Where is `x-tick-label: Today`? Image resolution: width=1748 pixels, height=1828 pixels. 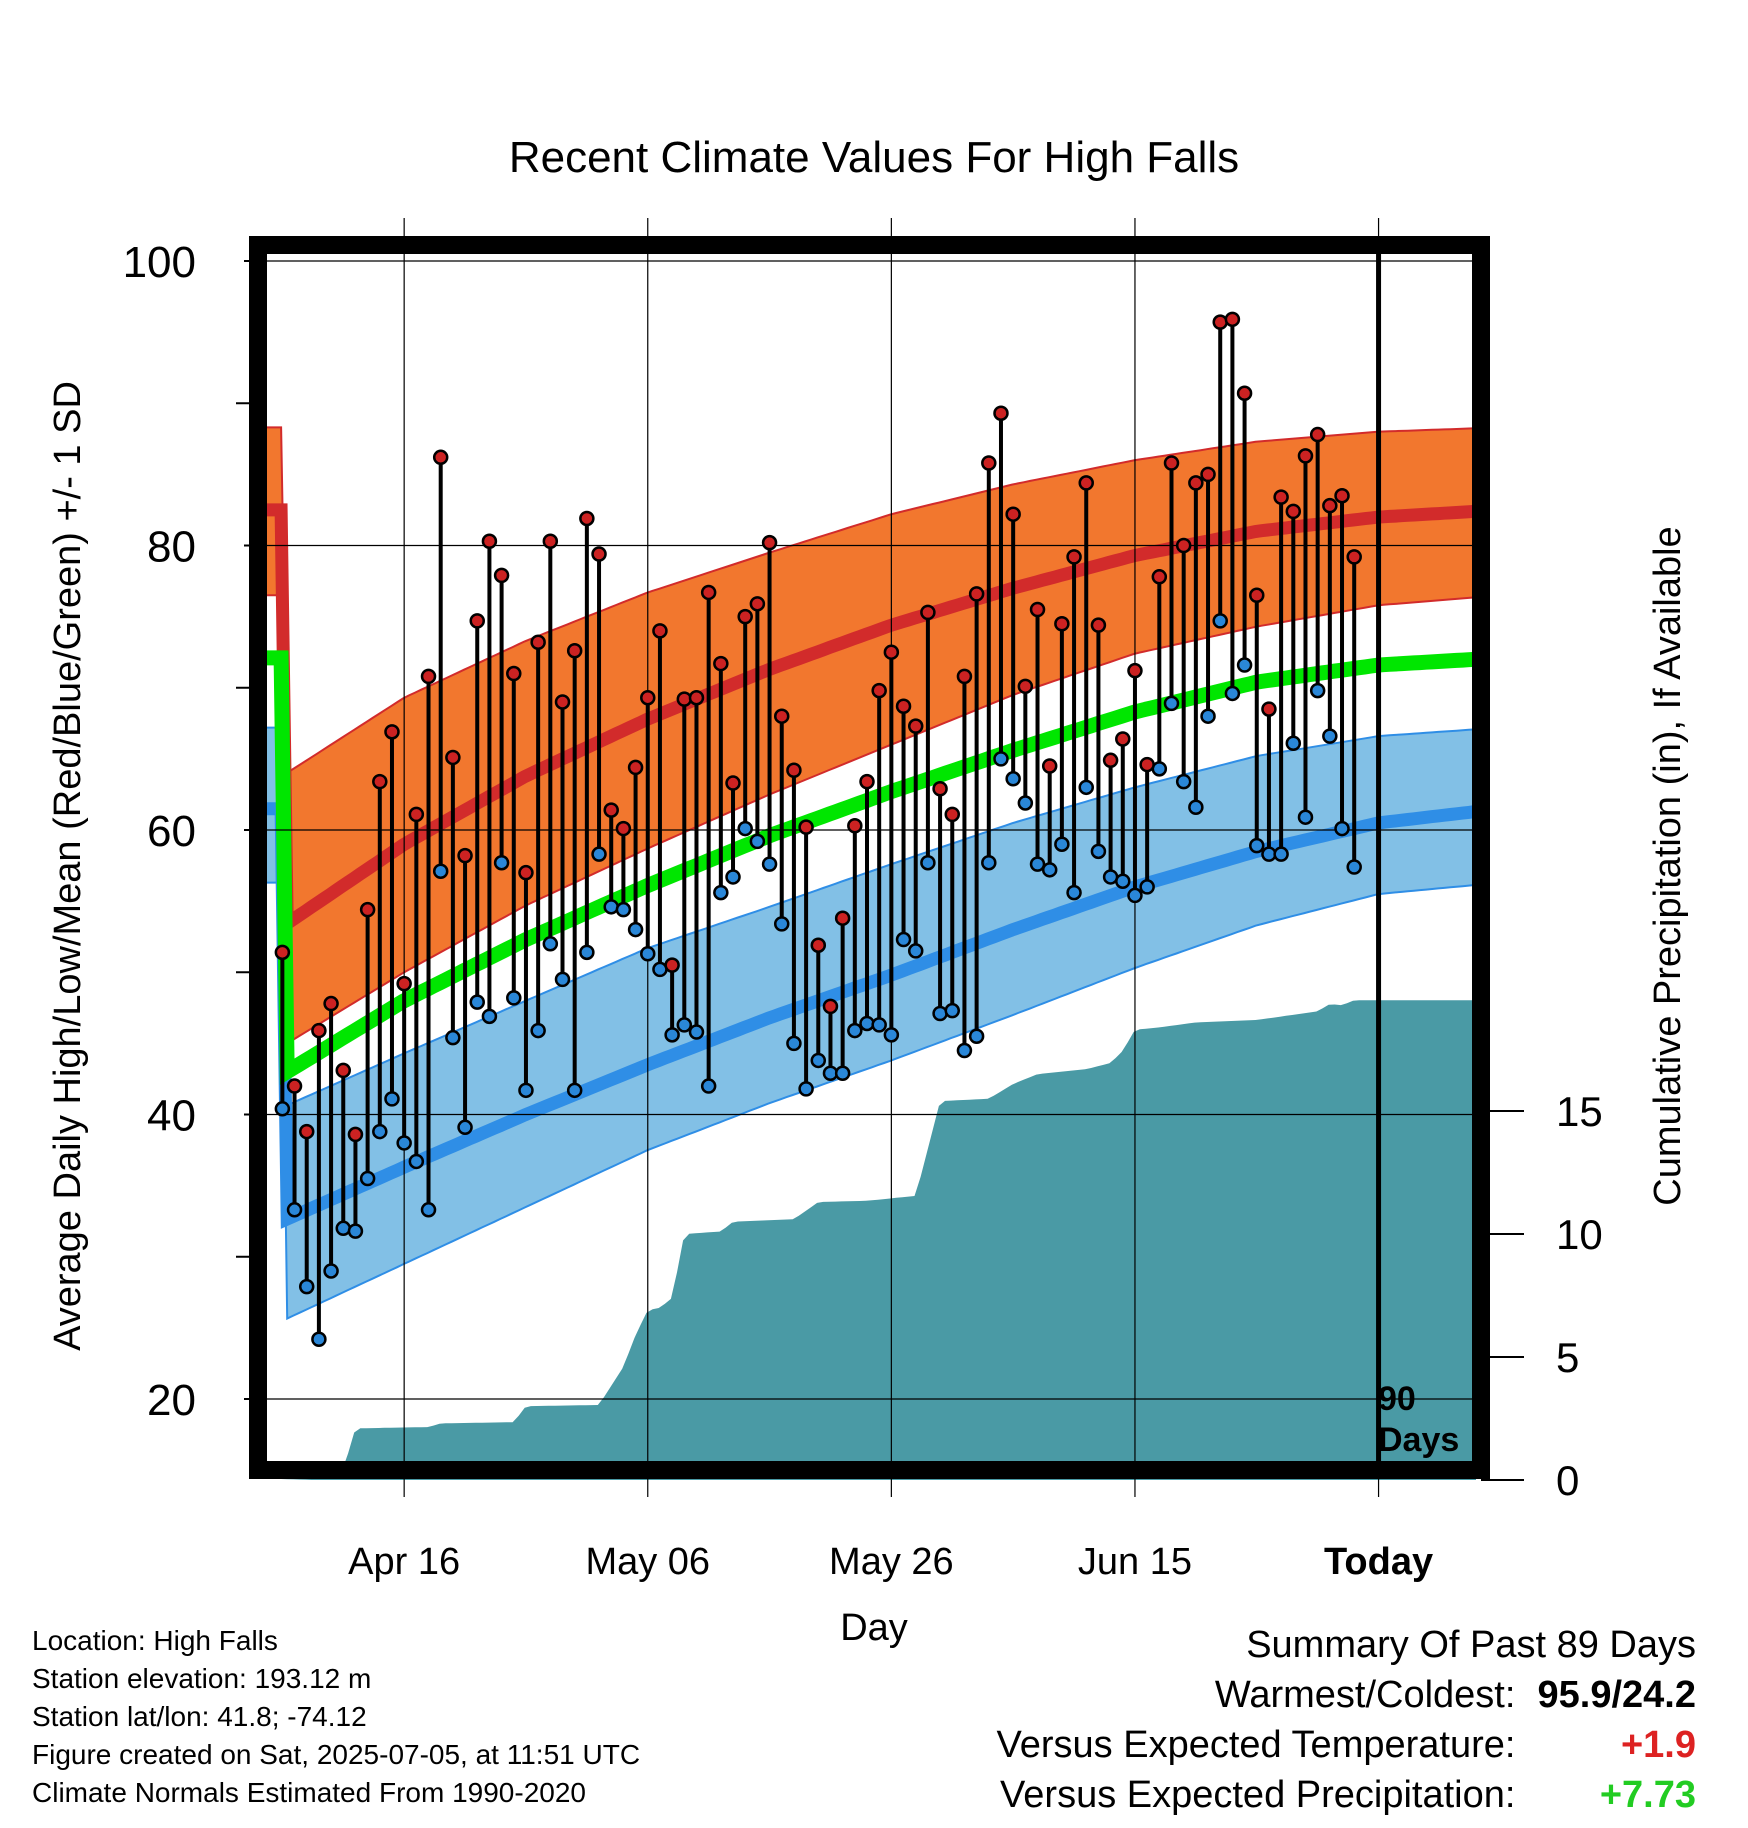 x-tick-label: Today is located at coordinates (1378, 1562).